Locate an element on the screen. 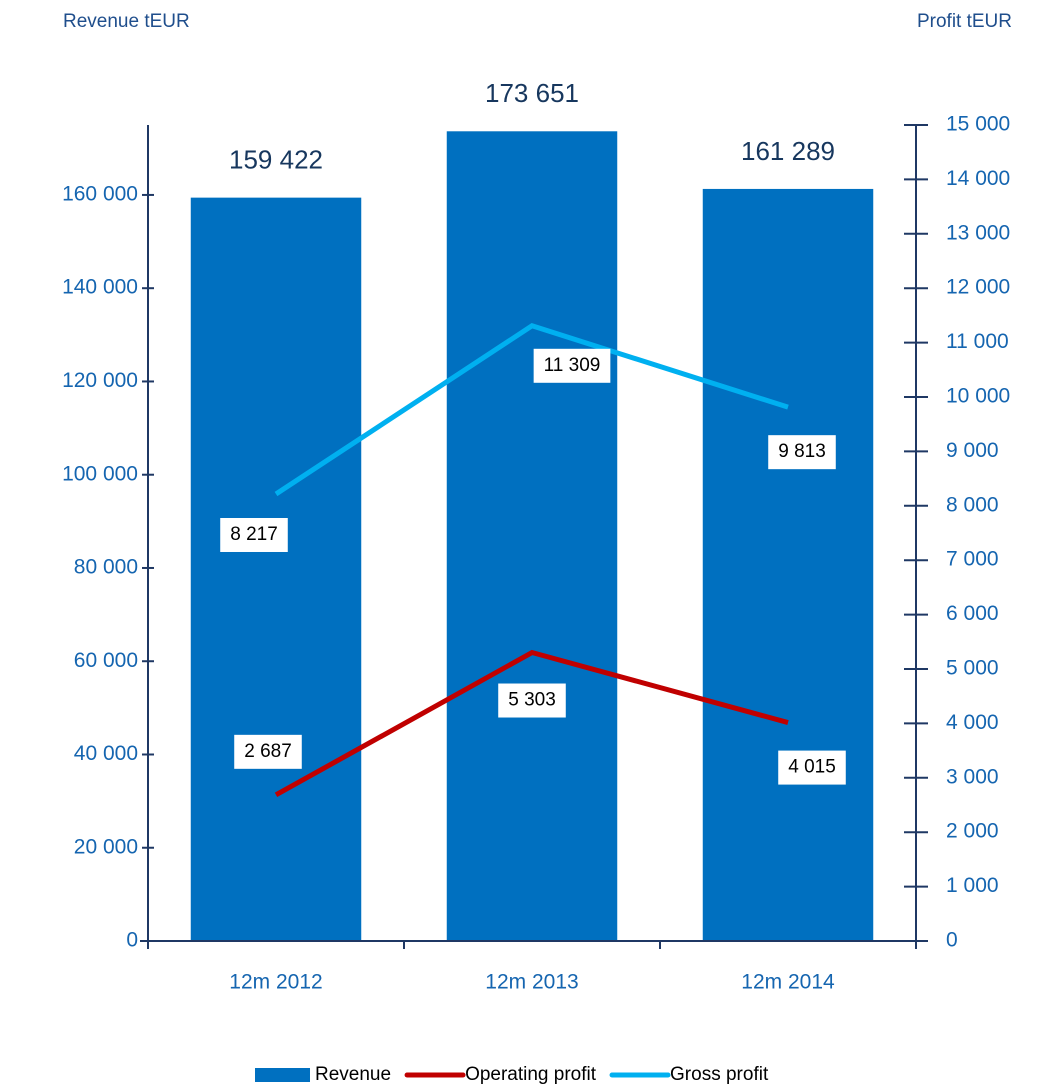 The width and height of the screenshot is (1052, 1088). y-tick-label: 140 000 is located at coordinates (100, 287).